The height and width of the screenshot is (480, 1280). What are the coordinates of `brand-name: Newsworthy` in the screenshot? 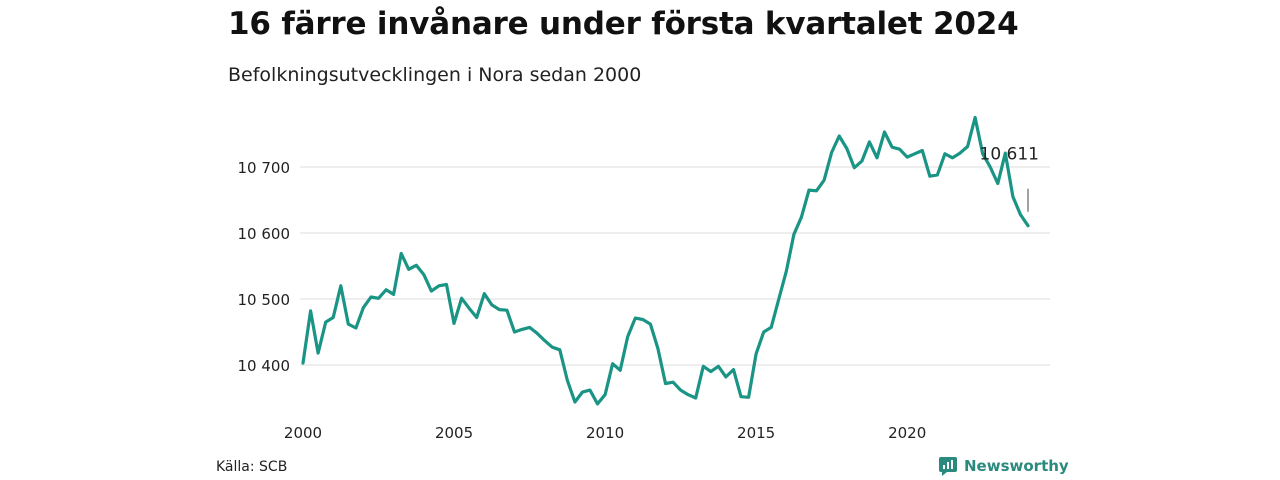 It's located at (1016, 466).